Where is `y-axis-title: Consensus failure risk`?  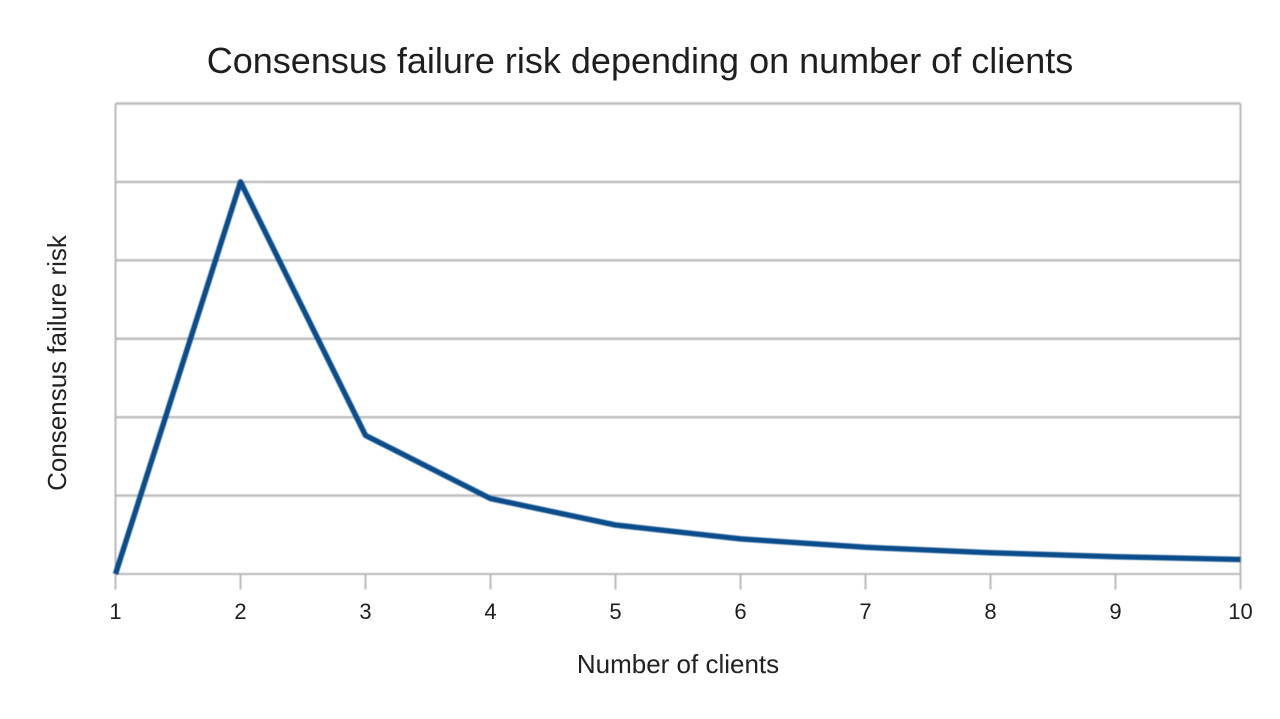
y-axis-title: Consensus failure risk is located at coordinates (57, 363).